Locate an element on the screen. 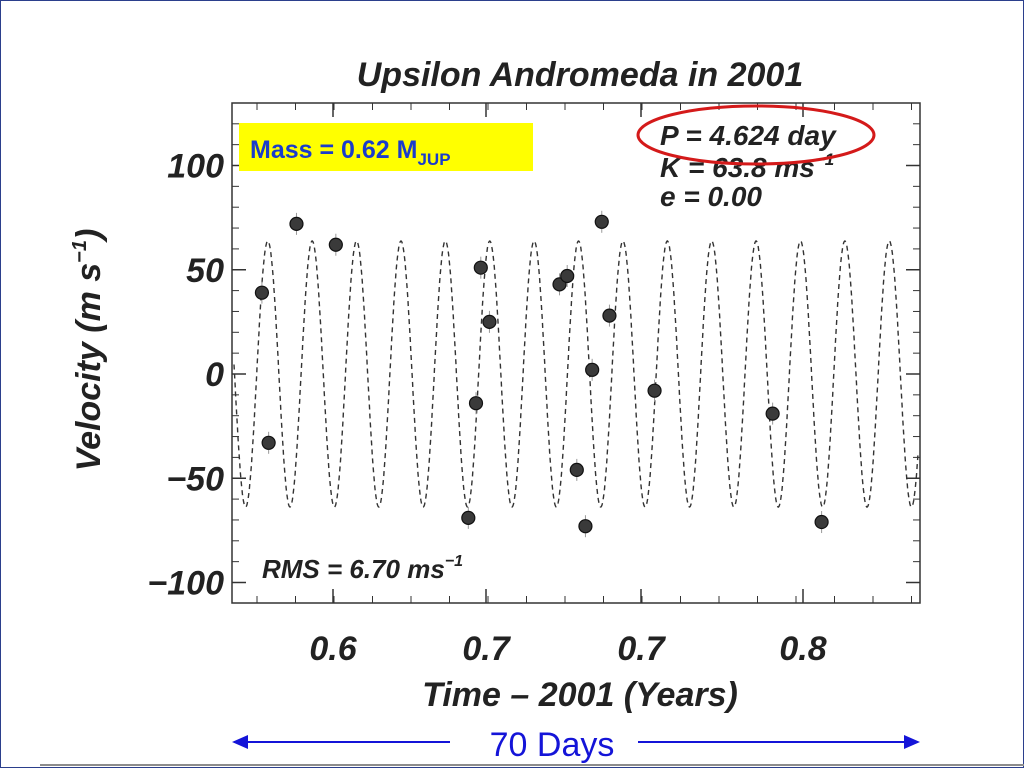 The height and width of the screenshot is (768, 1024). y-tick-label: 0 is located at coordinates (214, 375).